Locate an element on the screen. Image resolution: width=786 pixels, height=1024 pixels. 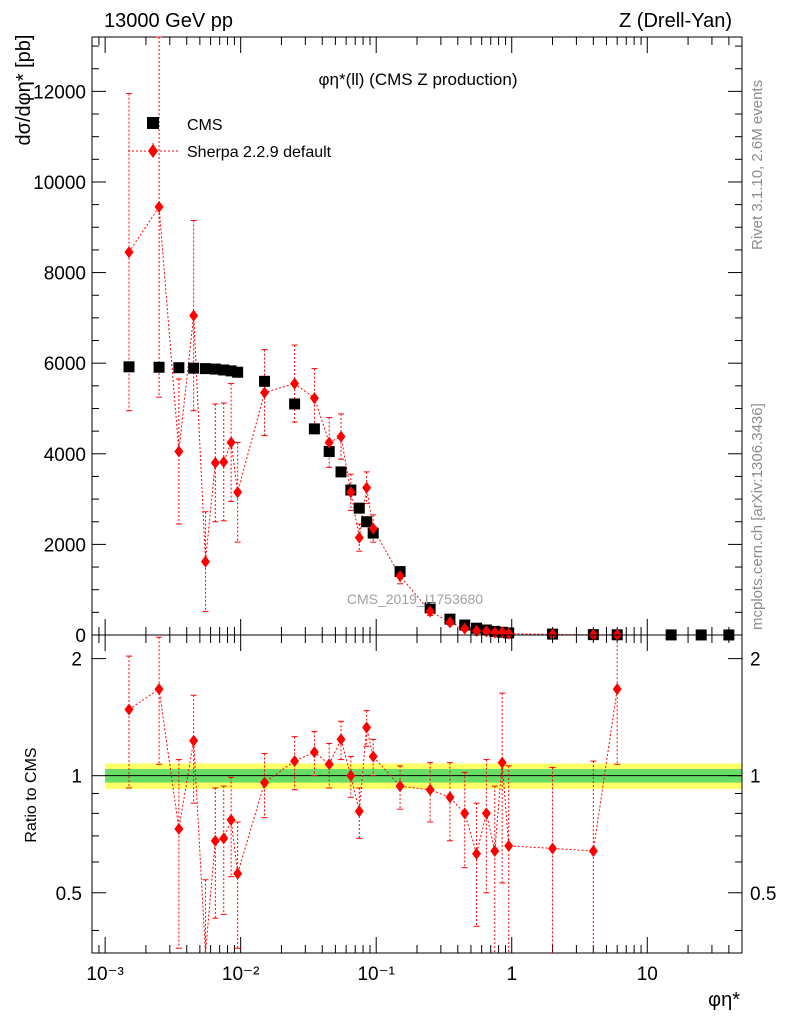
ratio-tick-label-left: 0.5 is located at coordinates (69, 894).